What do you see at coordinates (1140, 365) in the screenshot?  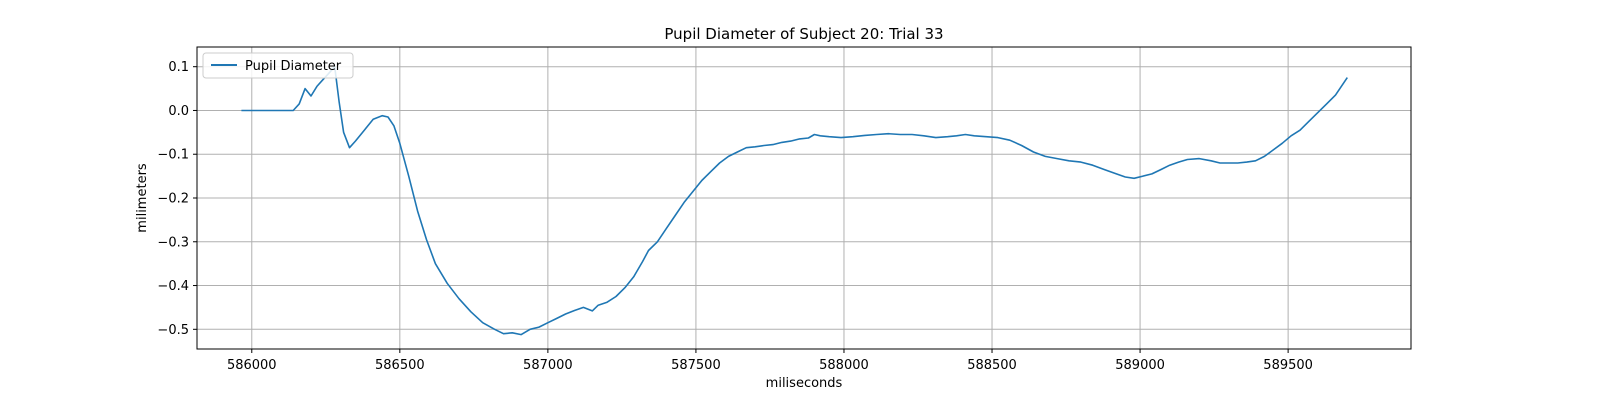 I see `x-tick-label: 589000` at bounding box center [1140, 365].